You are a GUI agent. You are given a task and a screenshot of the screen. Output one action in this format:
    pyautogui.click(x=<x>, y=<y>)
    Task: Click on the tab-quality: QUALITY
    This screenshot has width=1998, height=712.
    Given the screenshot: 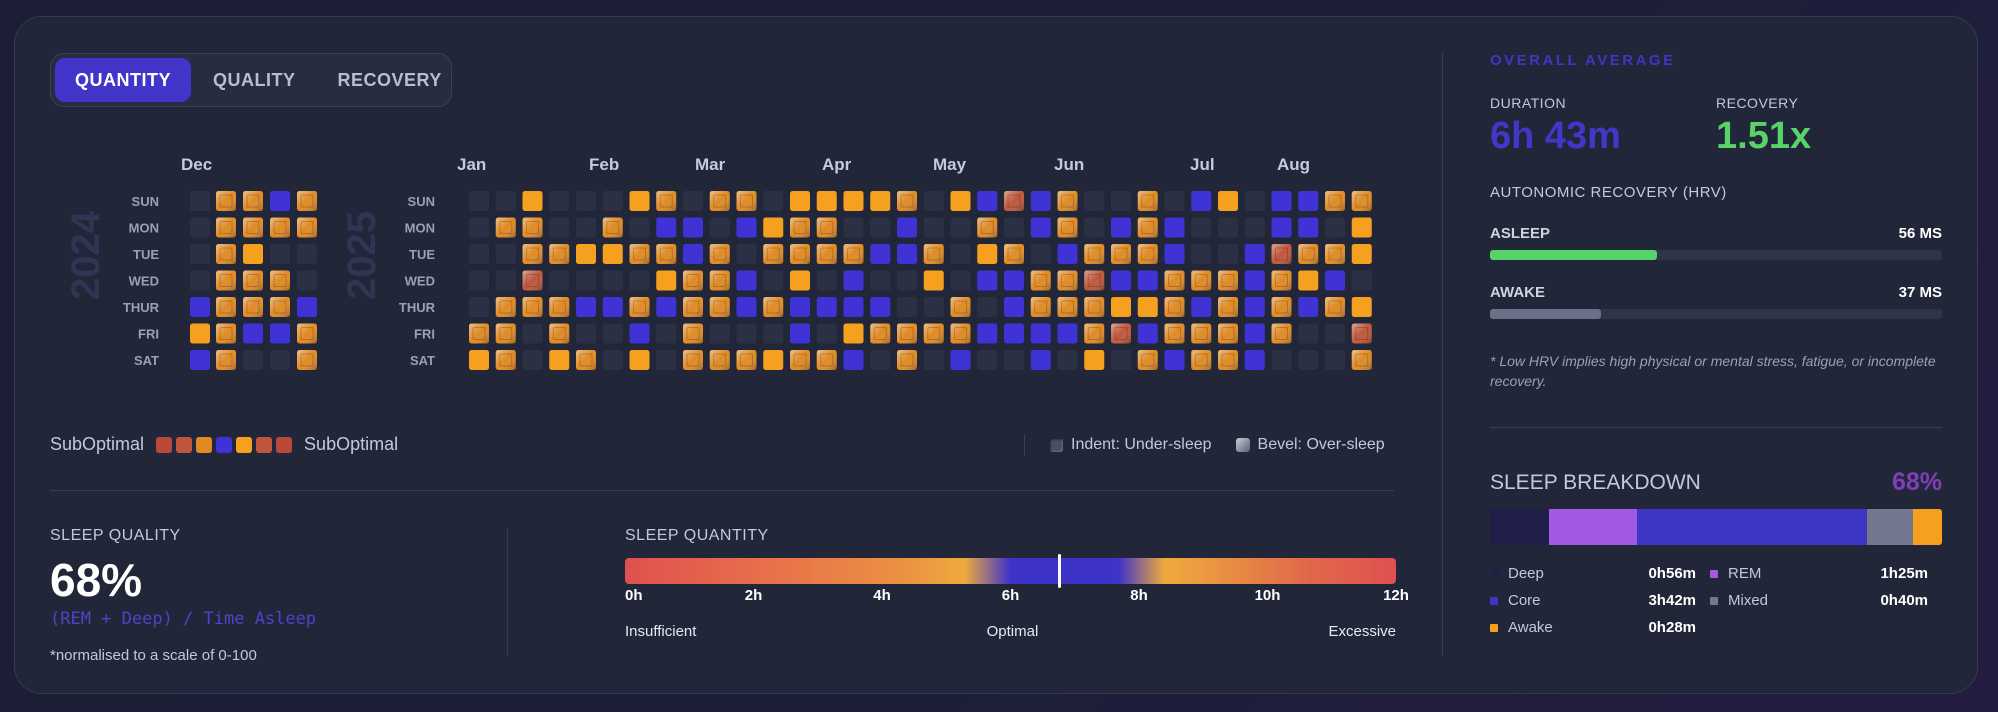 What is the action you would take?
    pyautogui.click(x=254, y=79)
    